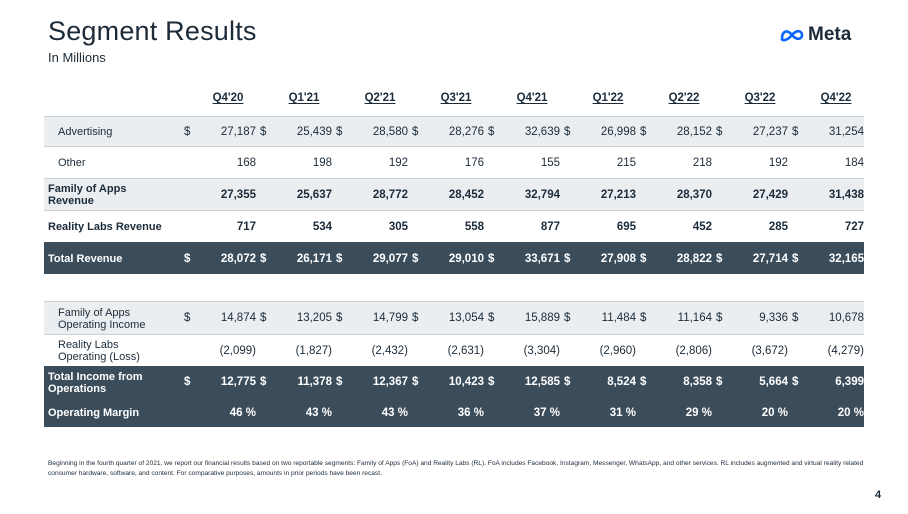 This screenshot has height=514, width=908. What do you see at coordinates (846, 318) in the screenshot?
I see `table-cell: 10,678` at bounding box center [846, 318].